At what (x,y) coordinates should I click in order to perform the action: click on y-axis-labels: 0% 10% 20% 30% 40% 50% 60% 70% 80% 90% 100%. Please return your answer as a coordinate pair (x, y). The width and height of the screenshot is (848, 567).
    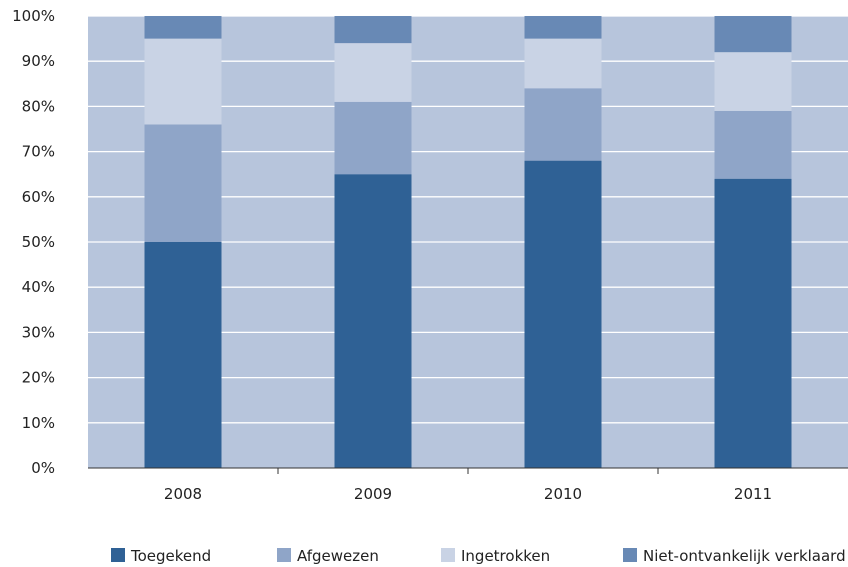
    Looking at the image, I should click on (33, 242).